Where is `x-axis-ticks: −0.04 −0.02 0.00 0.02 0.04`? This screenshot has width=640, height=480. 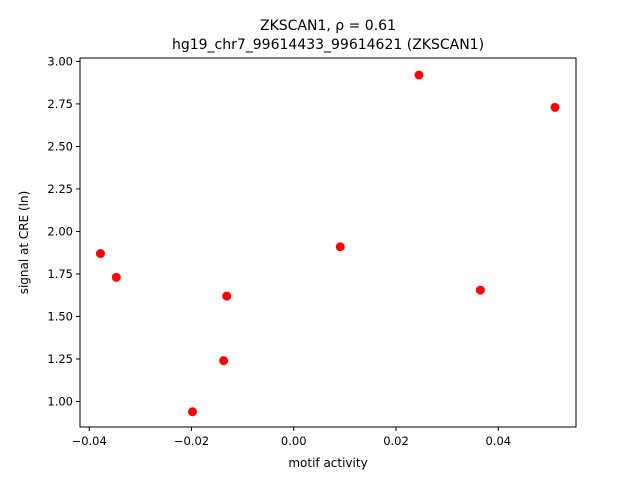 x-axis-ticks: −0.04 −0.02 0.00 0.02 0.04 is located at coordinates (291, 437).